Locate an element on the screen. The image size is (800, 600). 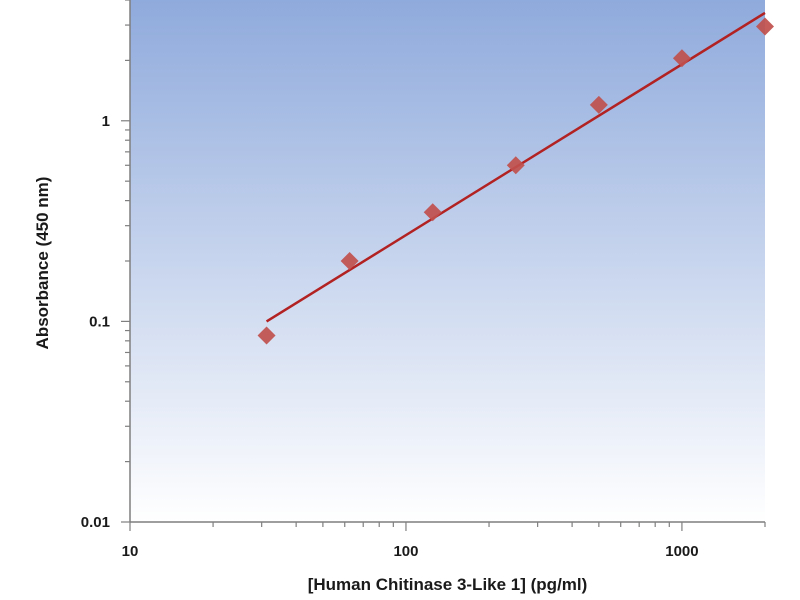
x-tick-label: 1000 is located at coordinates (681, 551).